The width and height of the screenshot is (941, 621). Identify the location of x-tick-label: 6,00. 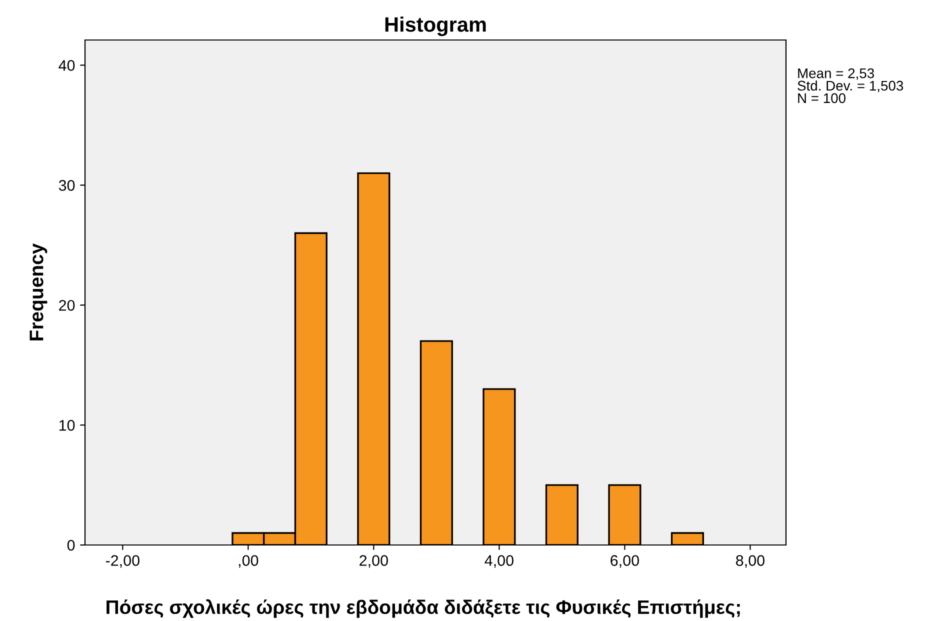
(624, 561).